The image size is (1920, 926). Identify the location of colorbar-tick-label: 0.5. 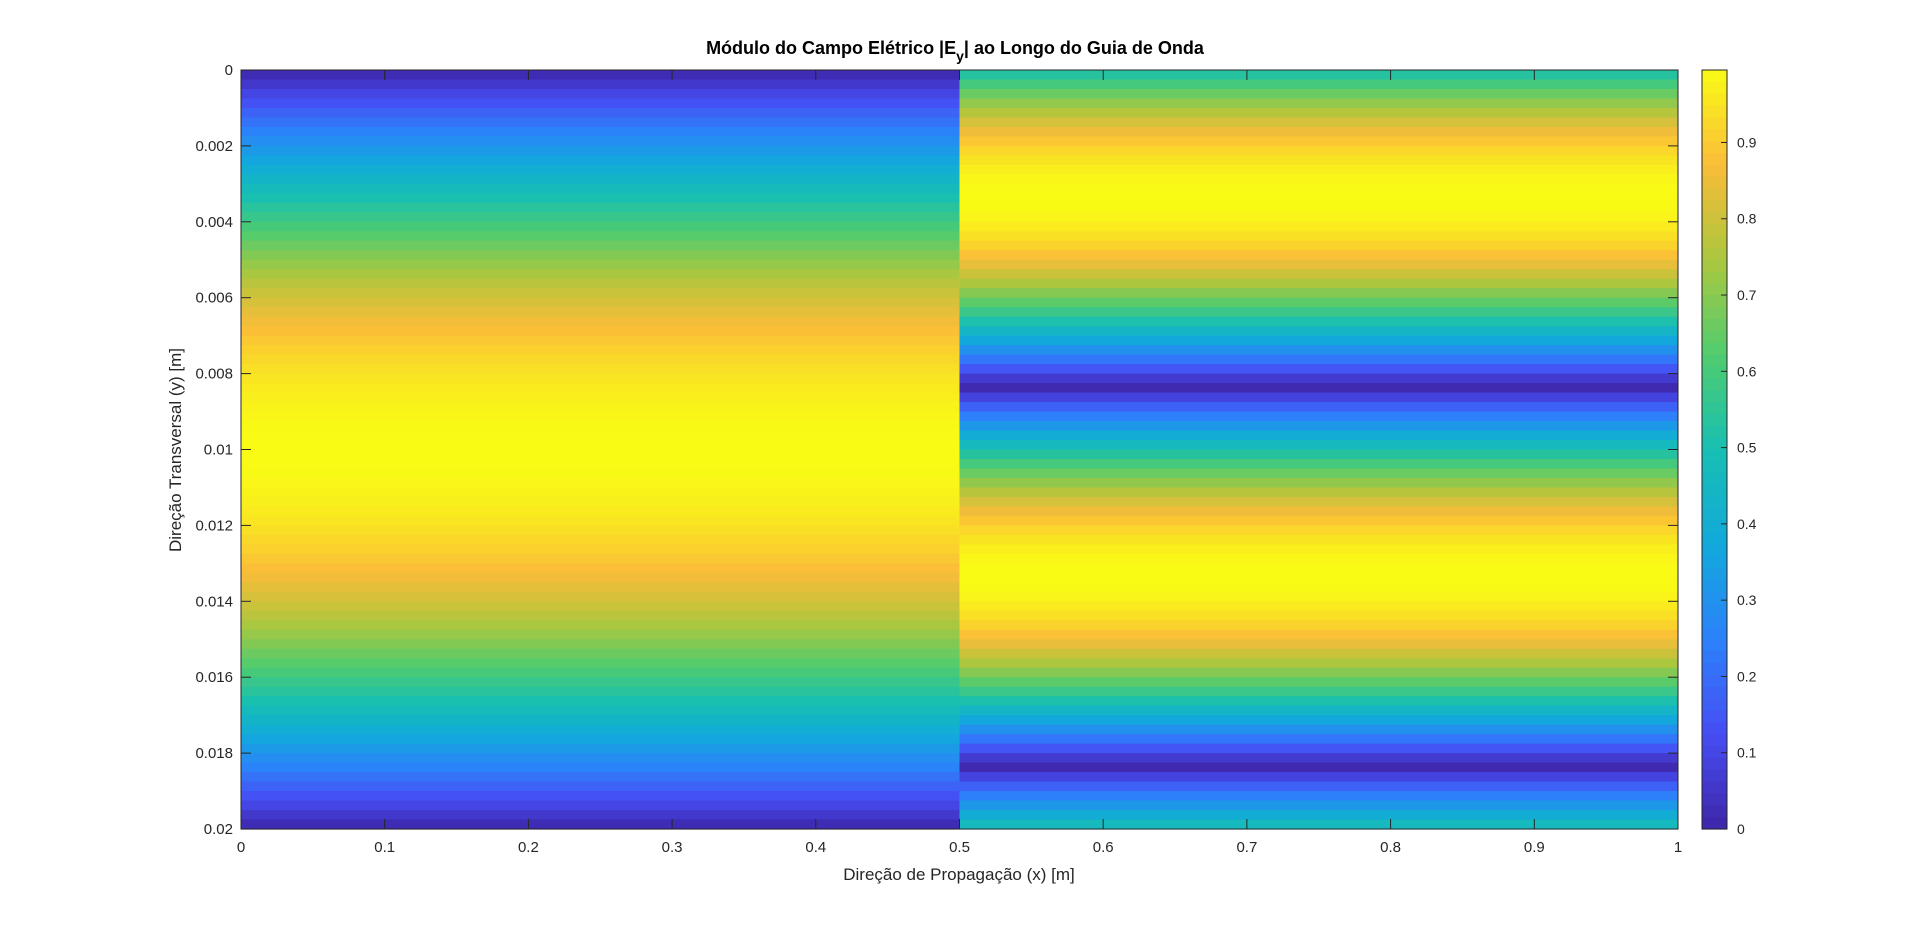
(1747, 448).